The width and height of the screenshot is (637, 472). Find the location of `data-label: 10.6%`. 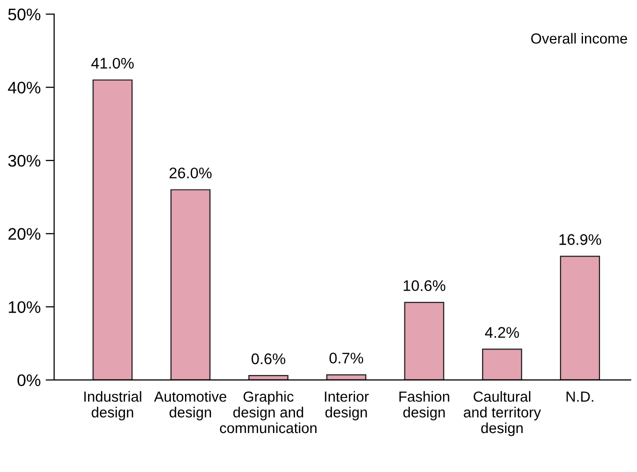

data-label: 10.6% is located at coordinates (425, 286).